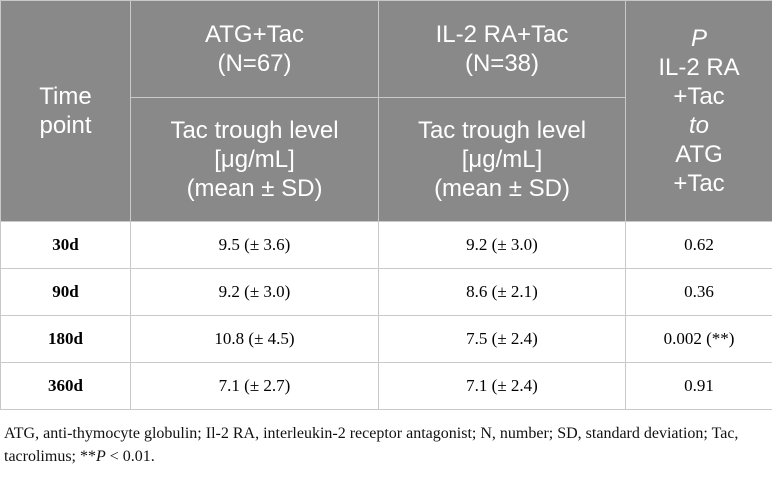  I want to click on group-header: ATG+Tac (N=67), so click(254, 49).